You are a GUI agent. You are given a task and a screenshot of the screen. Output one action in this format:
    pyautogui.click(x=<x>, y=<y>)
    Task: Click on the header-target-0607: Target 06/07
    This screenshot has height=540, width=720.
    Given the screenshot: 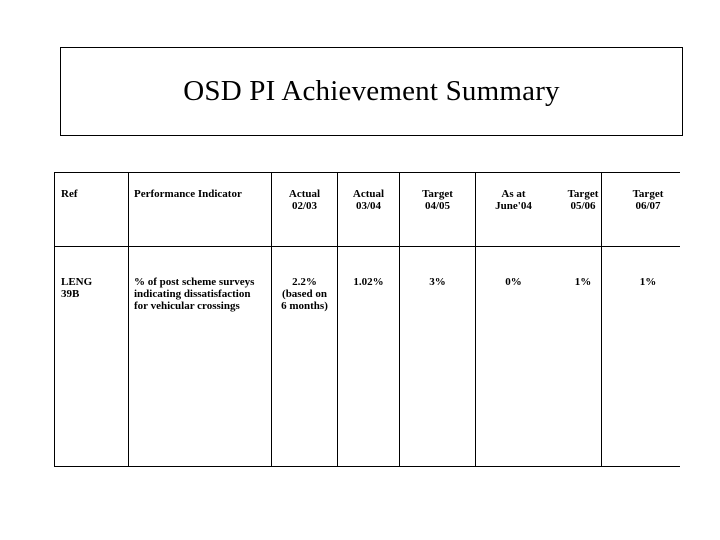 What is the action you would take?
    pyautogui.click(x=648, y=200)
    